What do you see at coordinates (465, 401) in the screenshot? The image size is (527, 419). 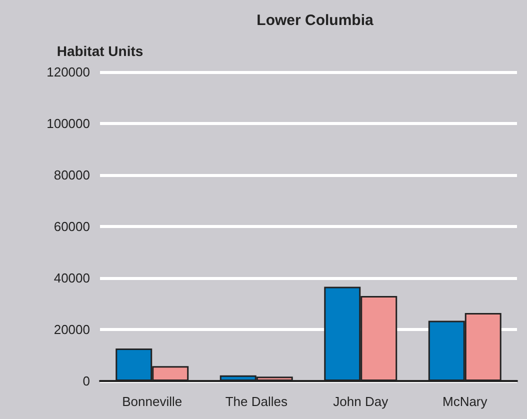 I see `x-tick-label: McNary` at bounding box center [465, 401].